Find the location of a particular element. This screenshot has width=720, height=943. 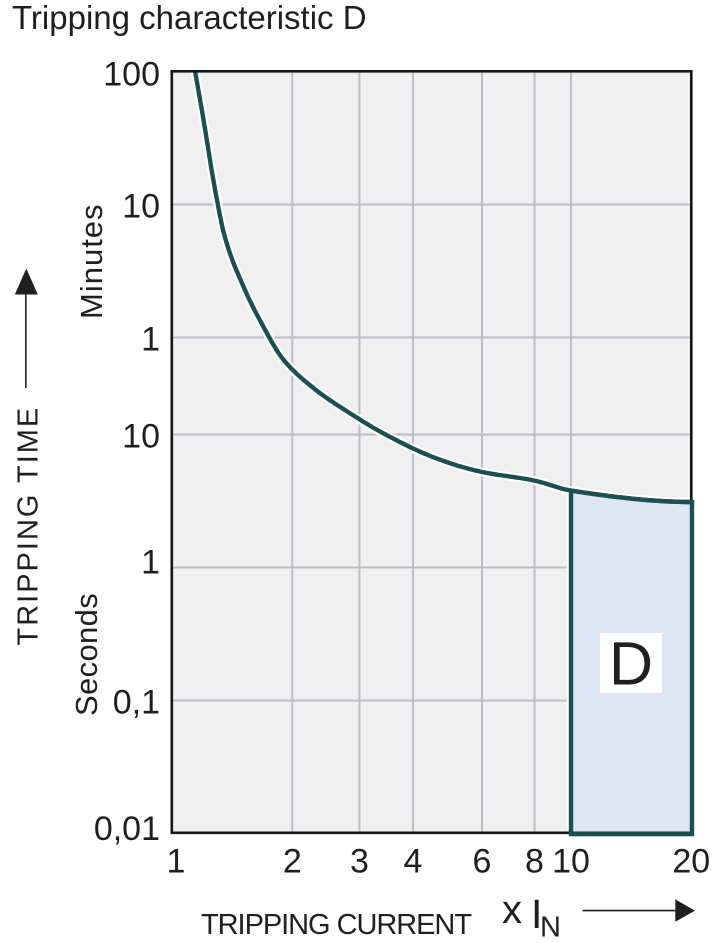

svg-text: Seconds is located at coordinates (86, 654).